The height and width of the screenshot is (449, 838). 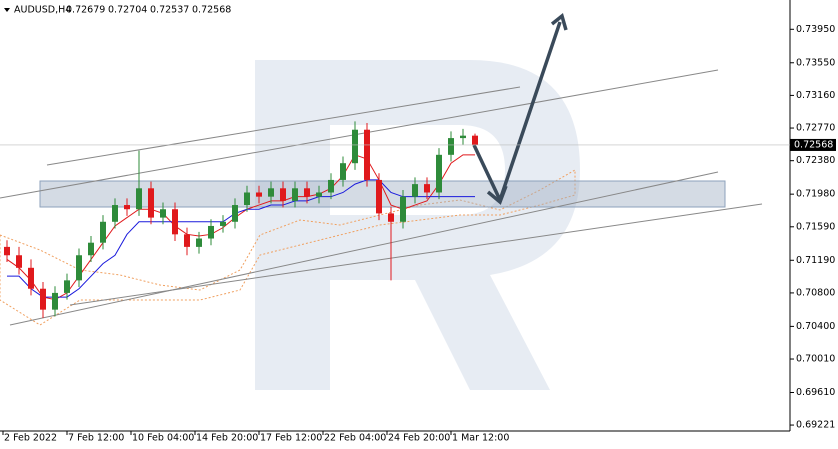 I want to click on y-tick-label: 0.72380, so click(x=815, y=160).